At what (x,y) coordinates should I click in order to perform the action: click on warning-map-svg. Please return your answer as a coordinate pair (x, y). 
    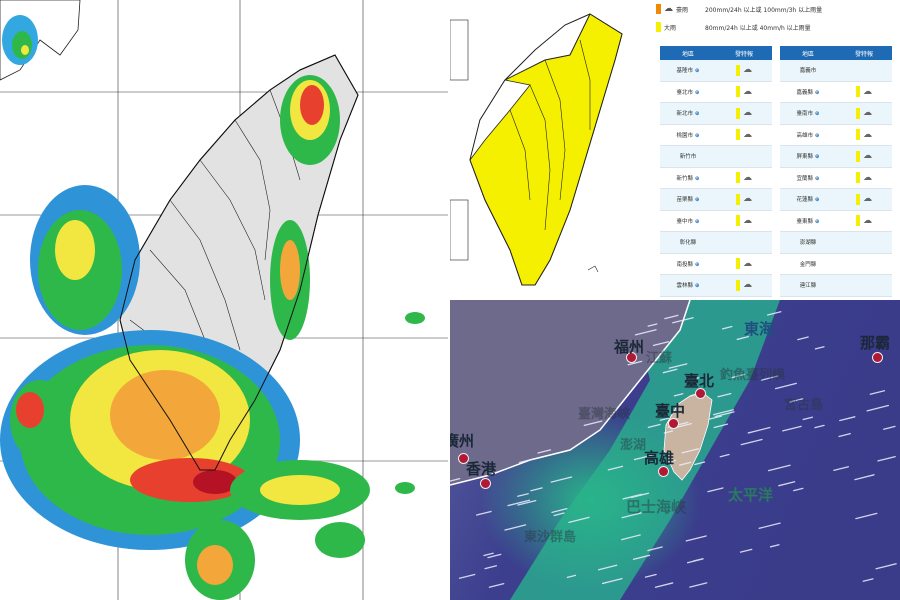
    Looking at the image, I should click on (536, 149).